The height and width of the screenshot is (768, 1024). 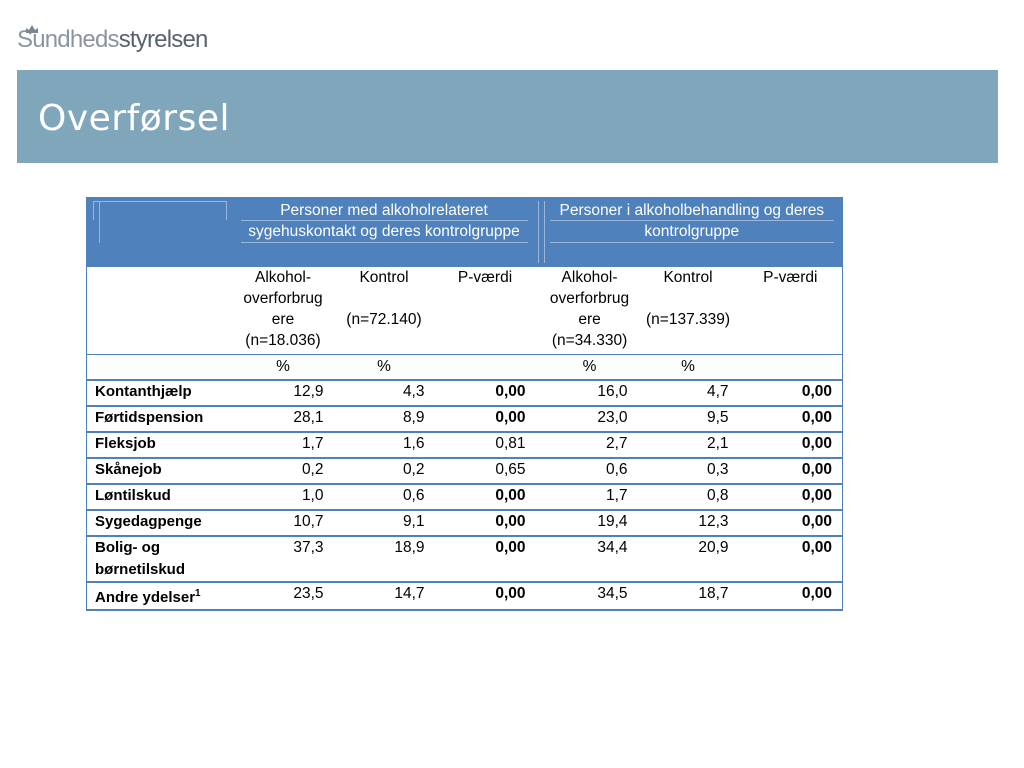 What do you see at coordinates (384, 522) in the screenshot?
I see `value-cell: 9,1` at bounding box center [384, 522].